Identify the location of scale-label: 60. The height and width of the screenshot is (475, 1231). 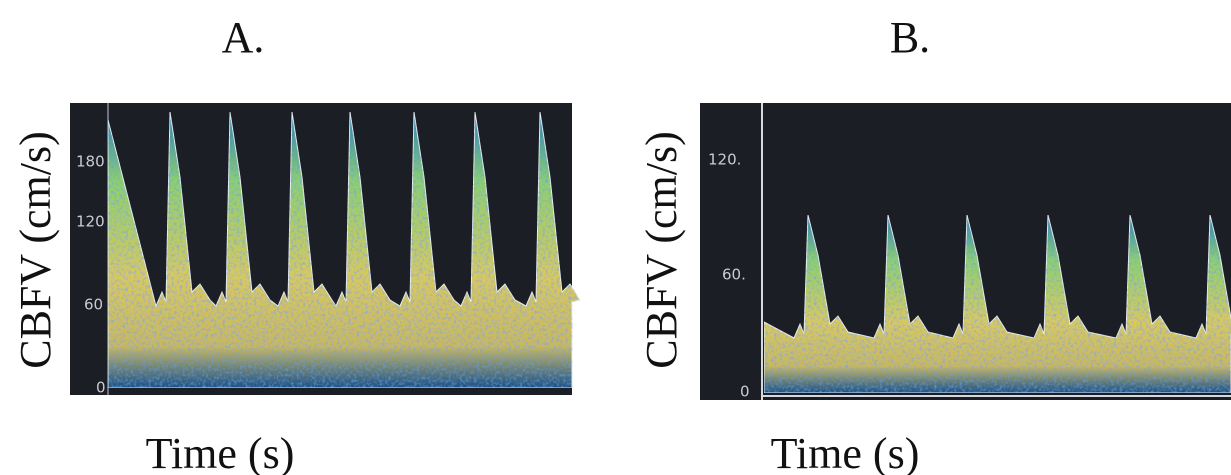
(93, 305).